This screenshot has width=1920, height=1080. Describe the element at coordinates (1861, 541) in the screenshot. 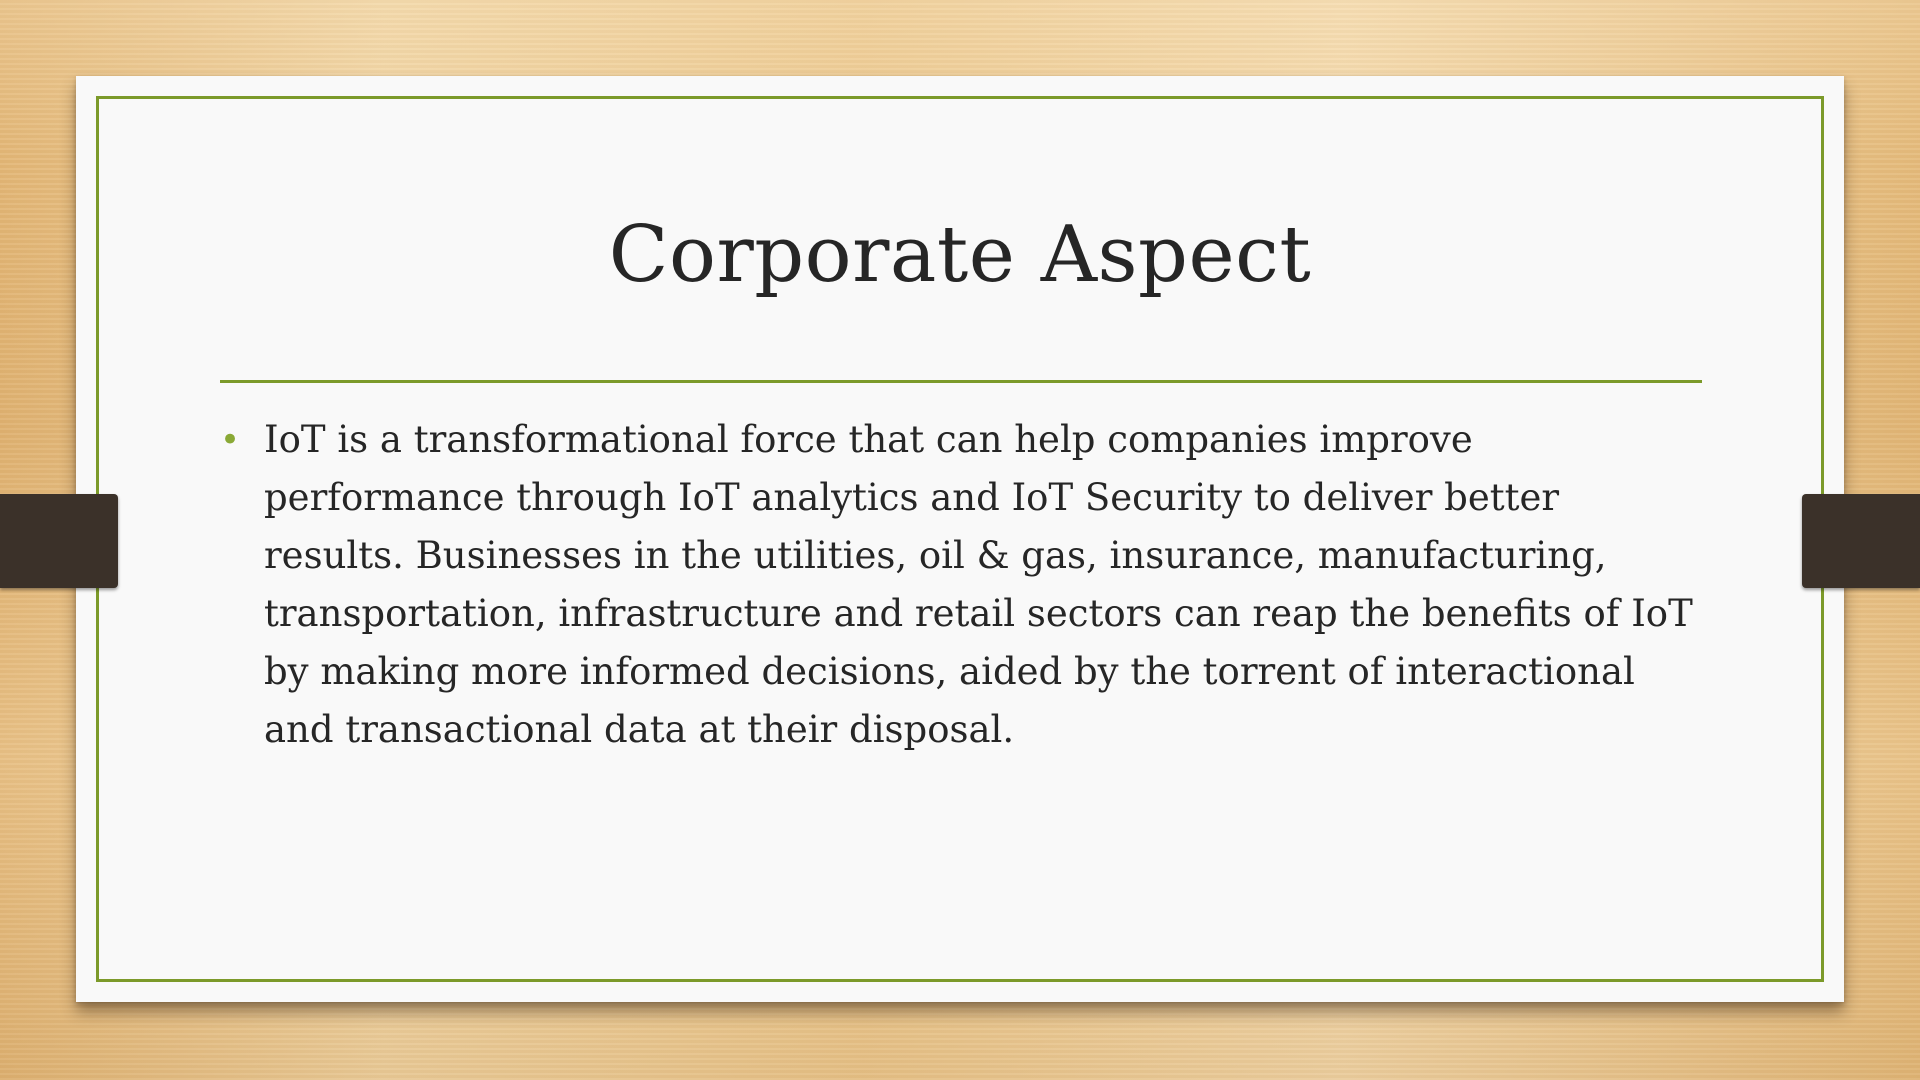

I see `binder-clip-right` at that location.